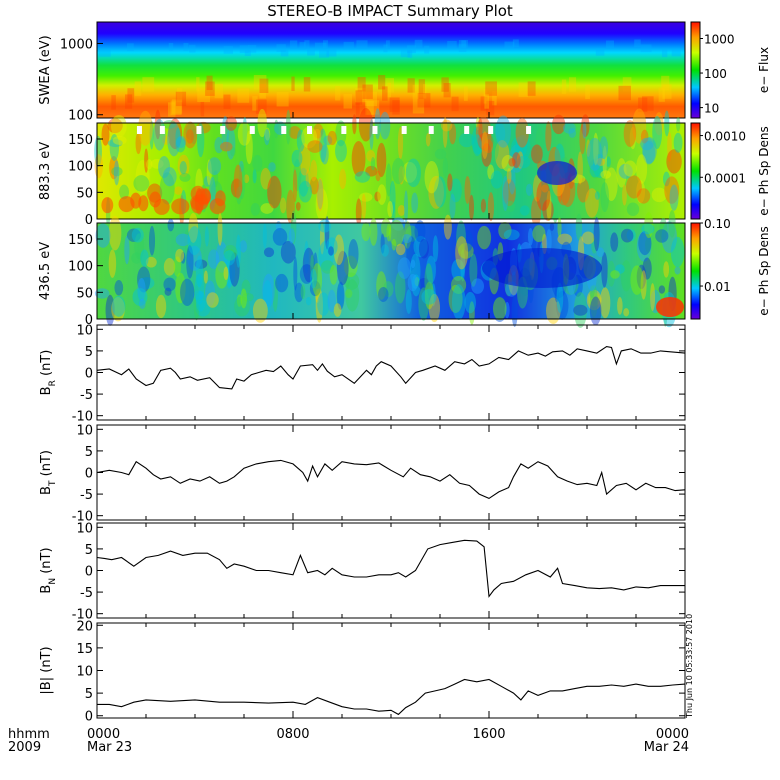 This screenshot has height=780, width=780. I want to click on y-axis-label-main: B, so click(46, 490).